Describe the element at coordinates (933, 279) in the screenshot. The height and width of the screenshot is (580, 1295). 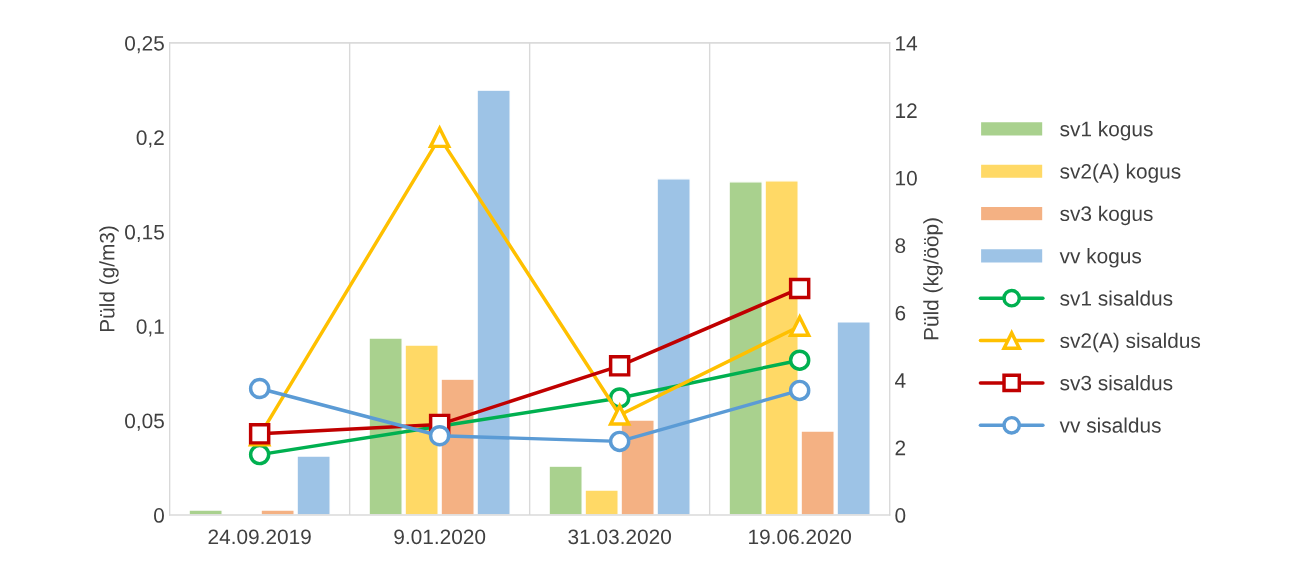
I see `y2-axis-title: Püld (kg/ööp)` at that location.